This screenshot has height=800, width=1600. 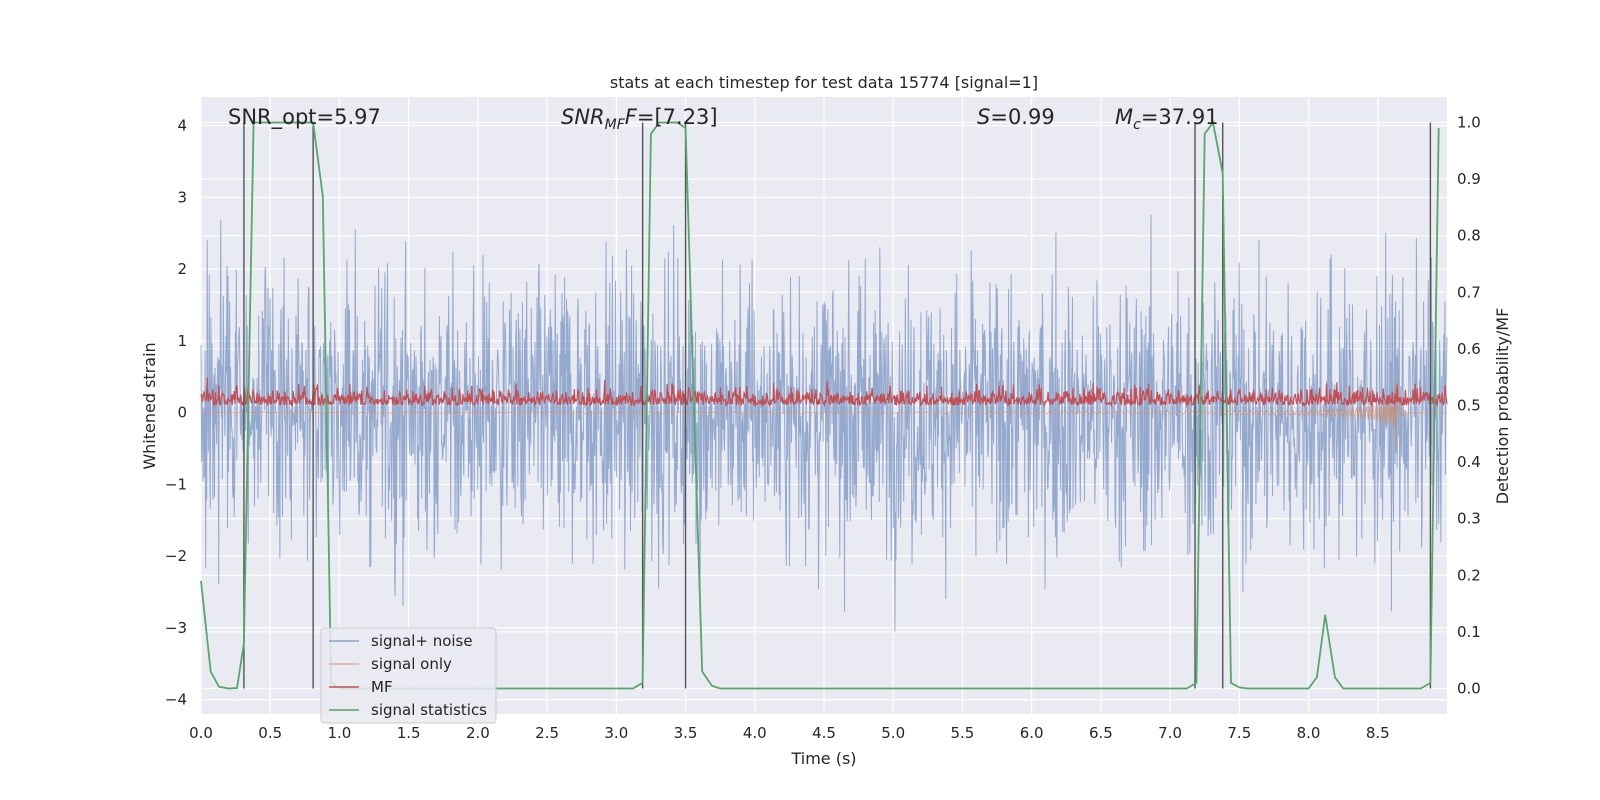 I want to click on x-tick-label: 6.5, so click(x=1101, y=733).